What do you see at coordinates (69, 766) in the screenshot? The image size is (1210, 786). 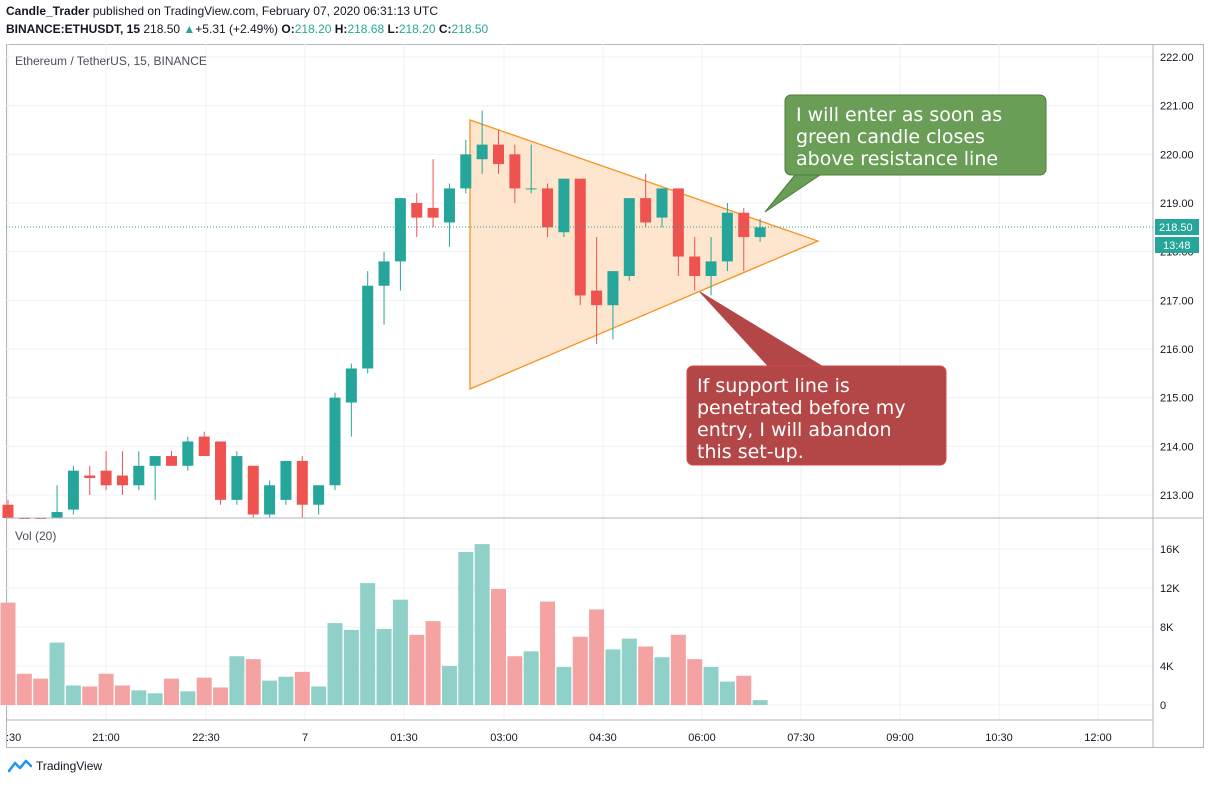 I see `brand-name: TradingView` at bounding box center [69, 766].